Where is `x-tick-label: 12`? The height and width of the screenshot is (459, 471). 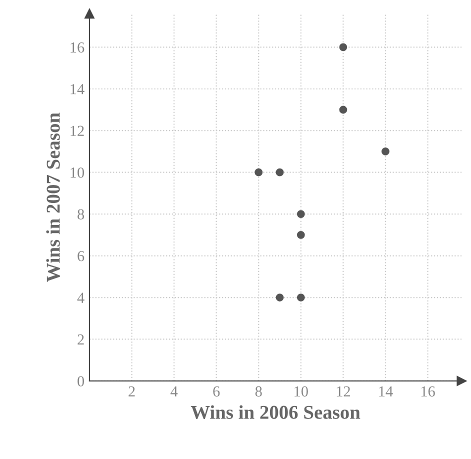 x-tick-label: 12 is located at coordinates (343, 391).